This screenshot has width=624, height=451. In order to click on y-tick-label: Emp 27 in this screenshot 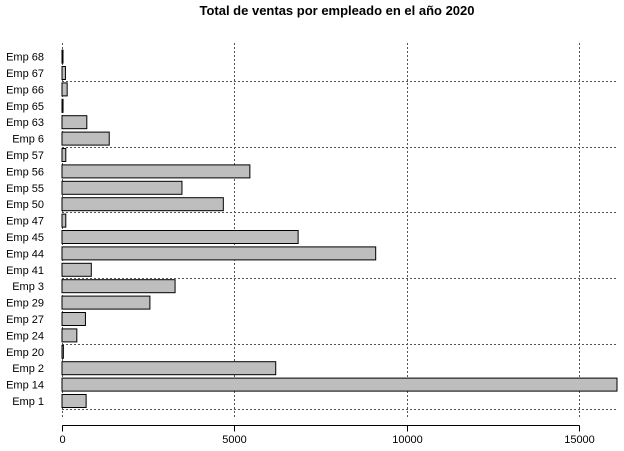, I will do `click(25, 320)`.